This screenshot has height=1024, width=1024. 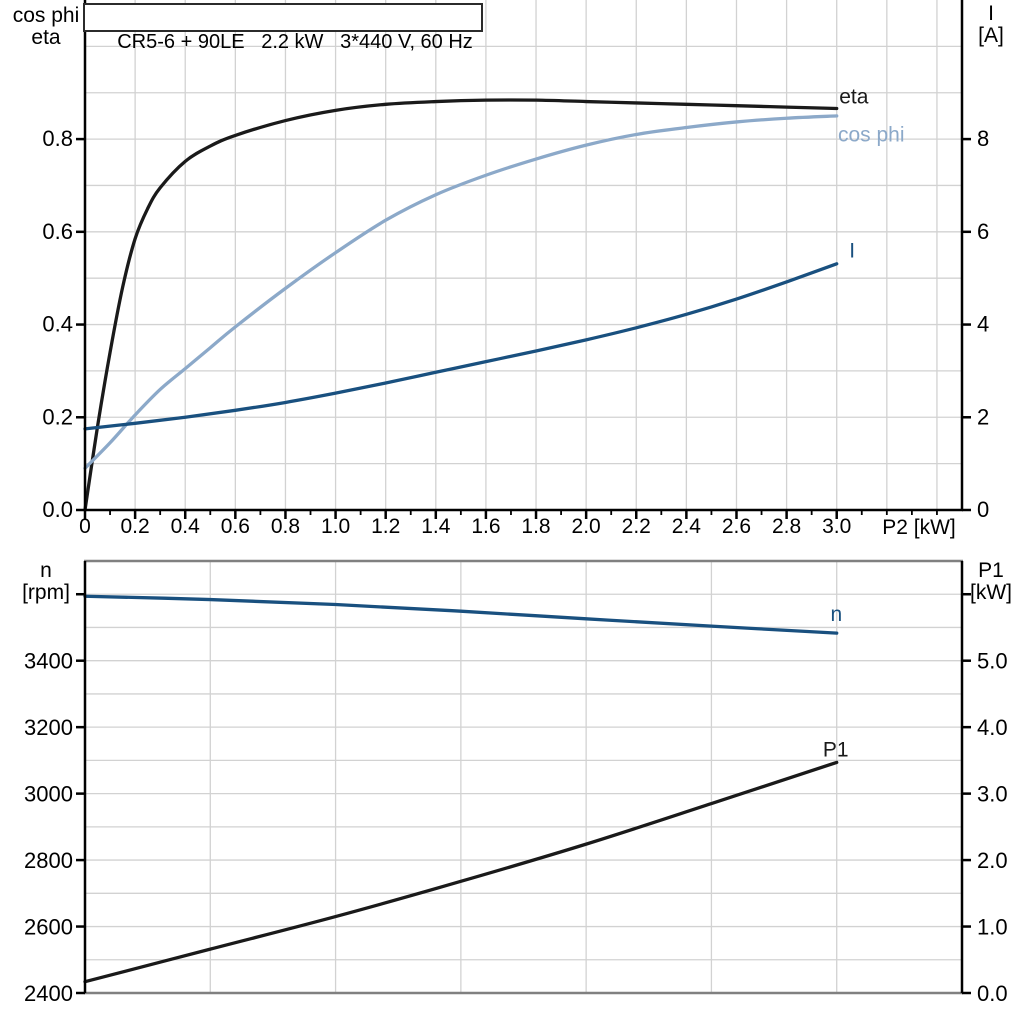 I want to click on axis-title-speed-unit: [rpm], so click(x=46, y=592).